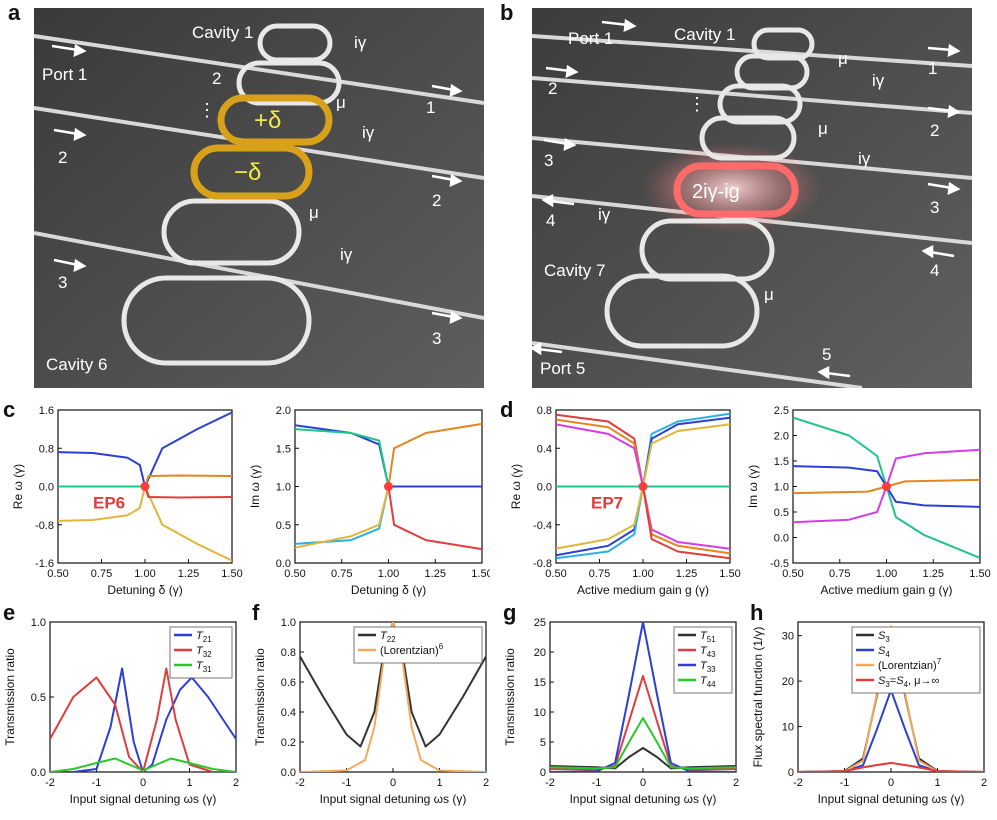 The image size is (997, 820). I want to click on port-arrows, so click(257, 184).